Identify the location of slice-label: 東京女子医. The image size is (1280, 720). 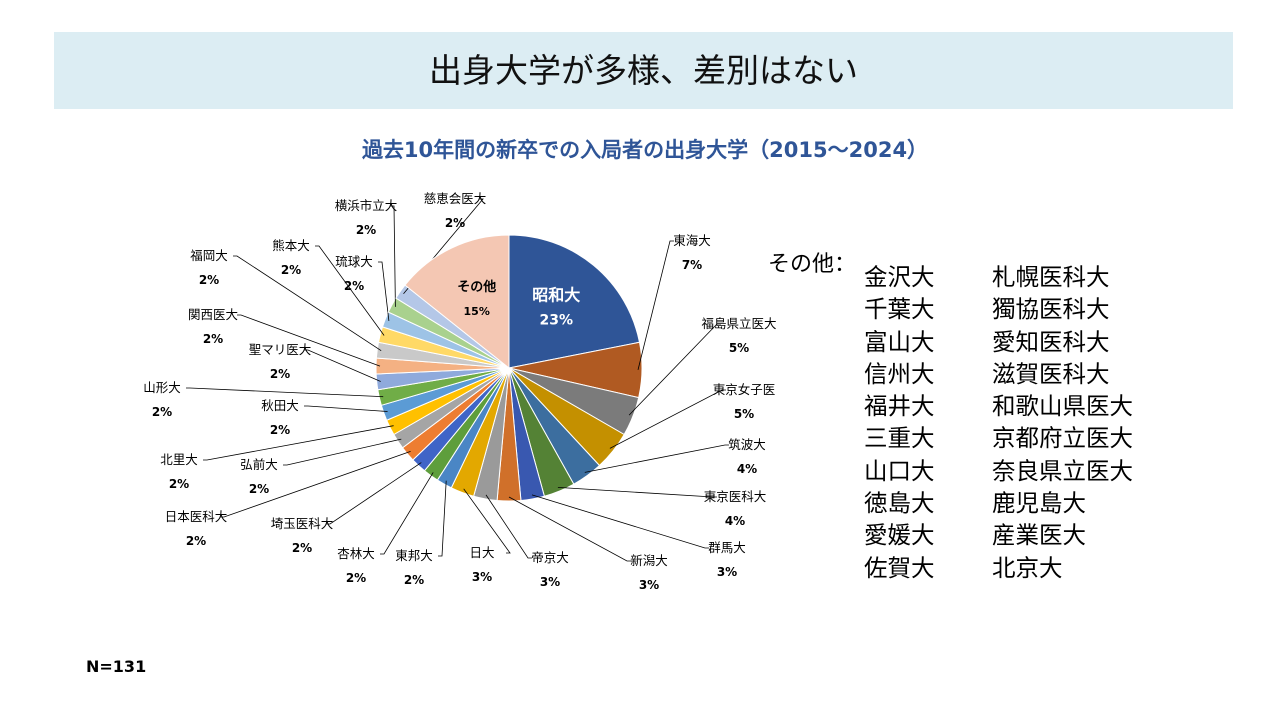
(744, 389).